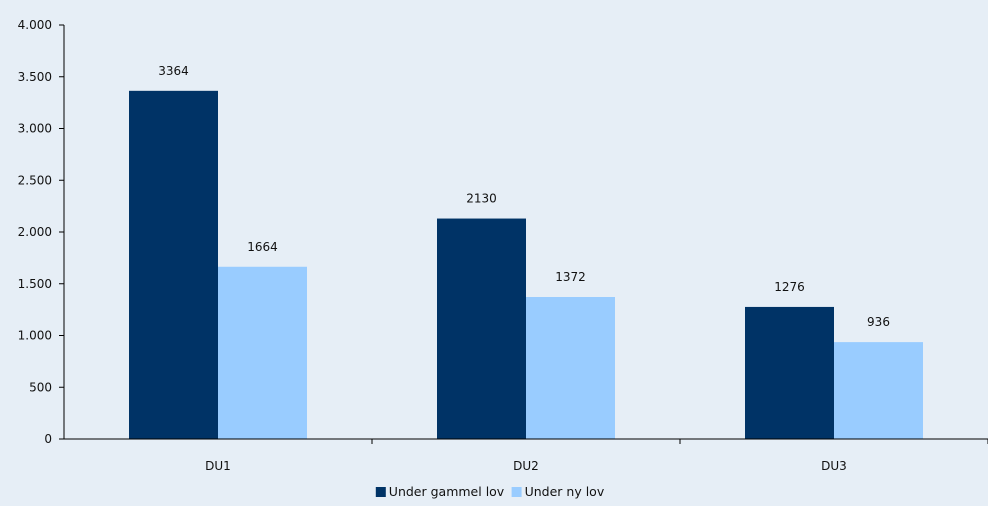 The width and height of the screenshot is (988, 506). I want to click on legend-label: Under ny lov, so click(565, 491).